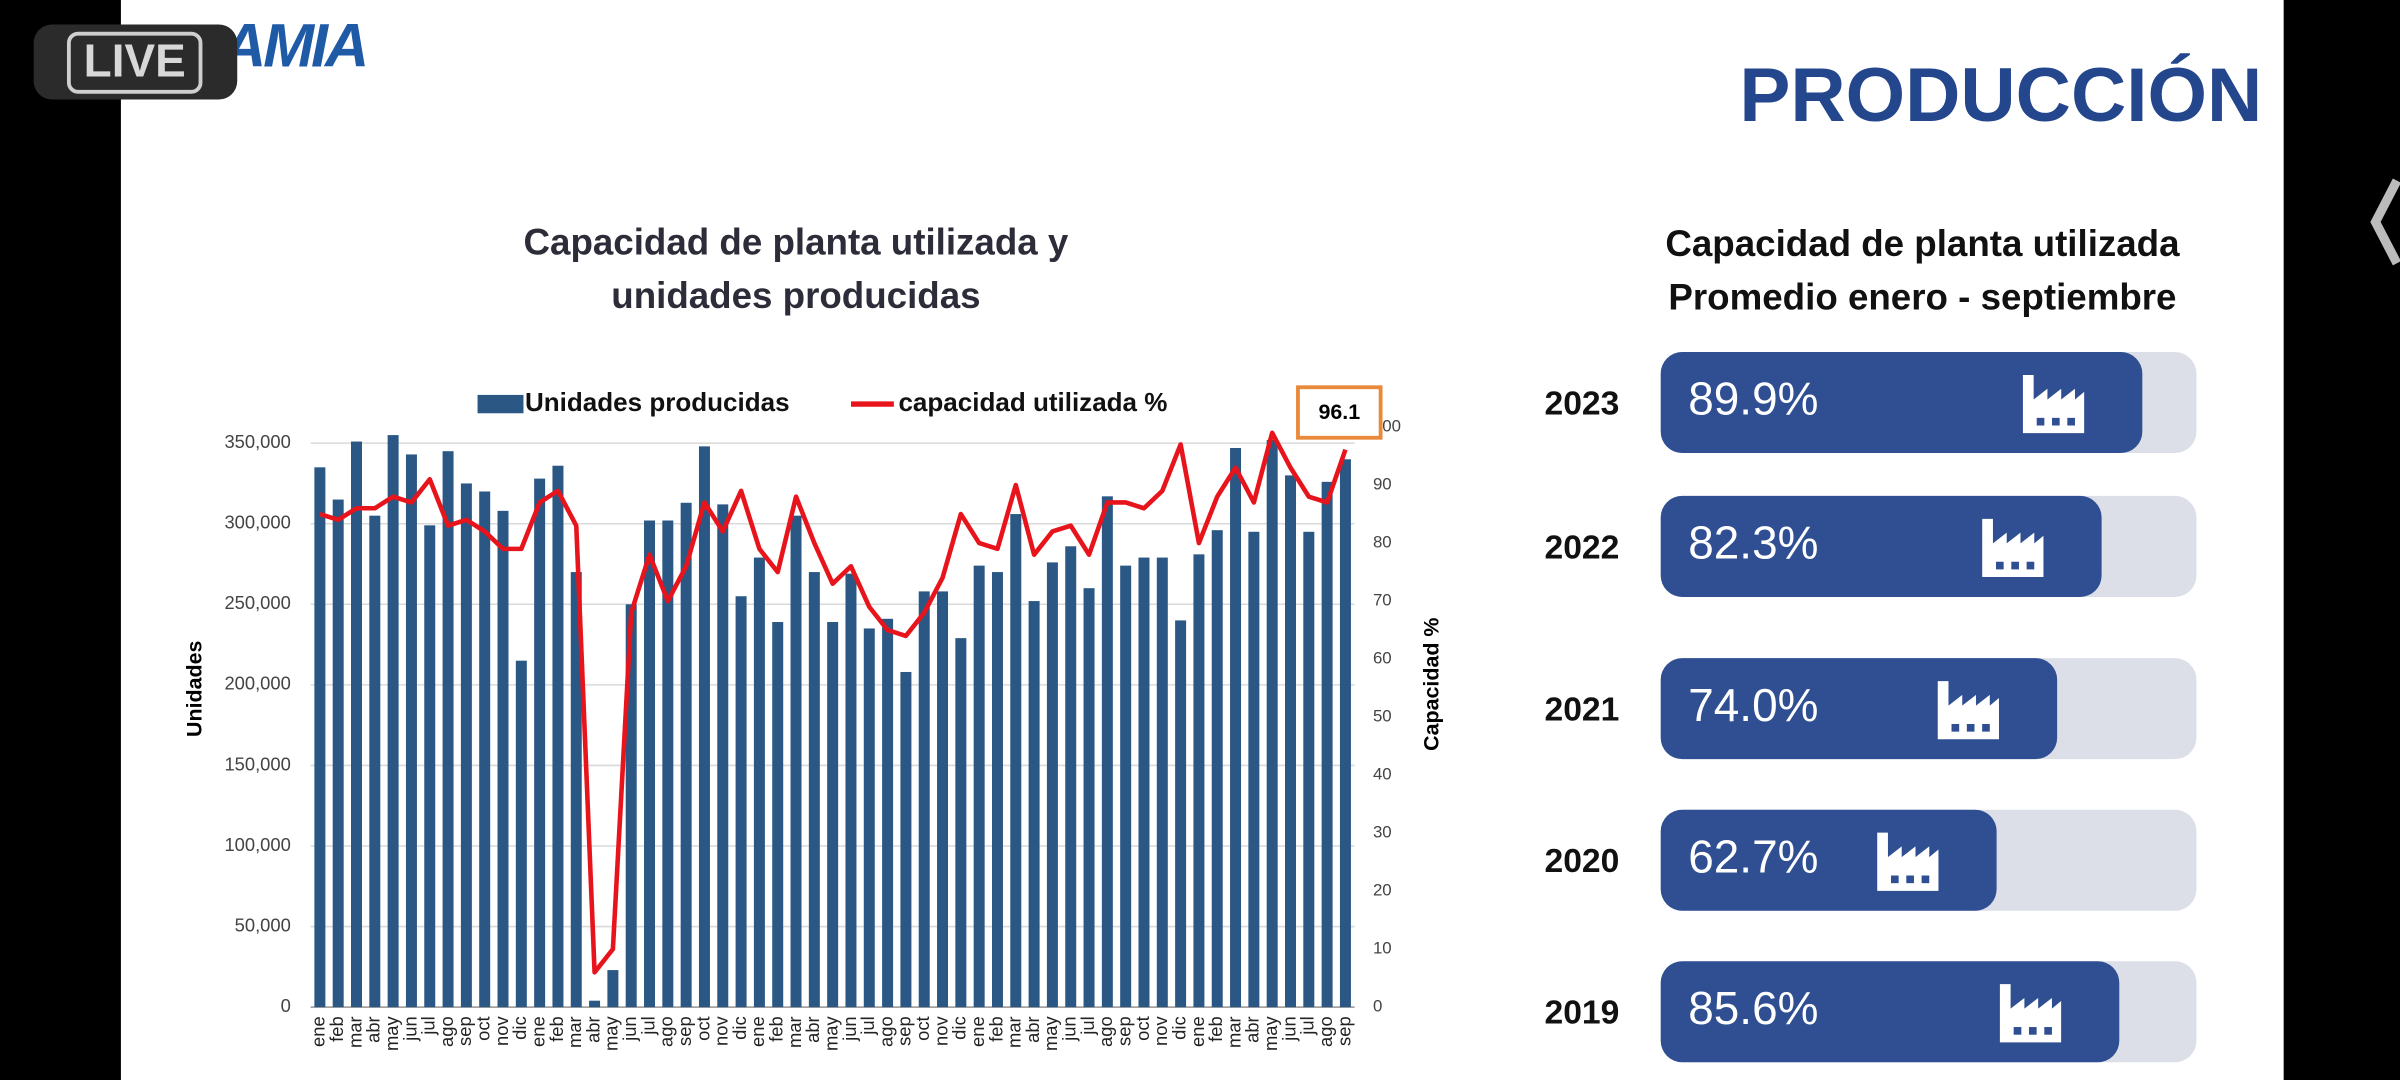  What do you see at coordinates (1582, 710) in the screenshot?
I see `category-label: 2021` at bounding box center [1582, 710].